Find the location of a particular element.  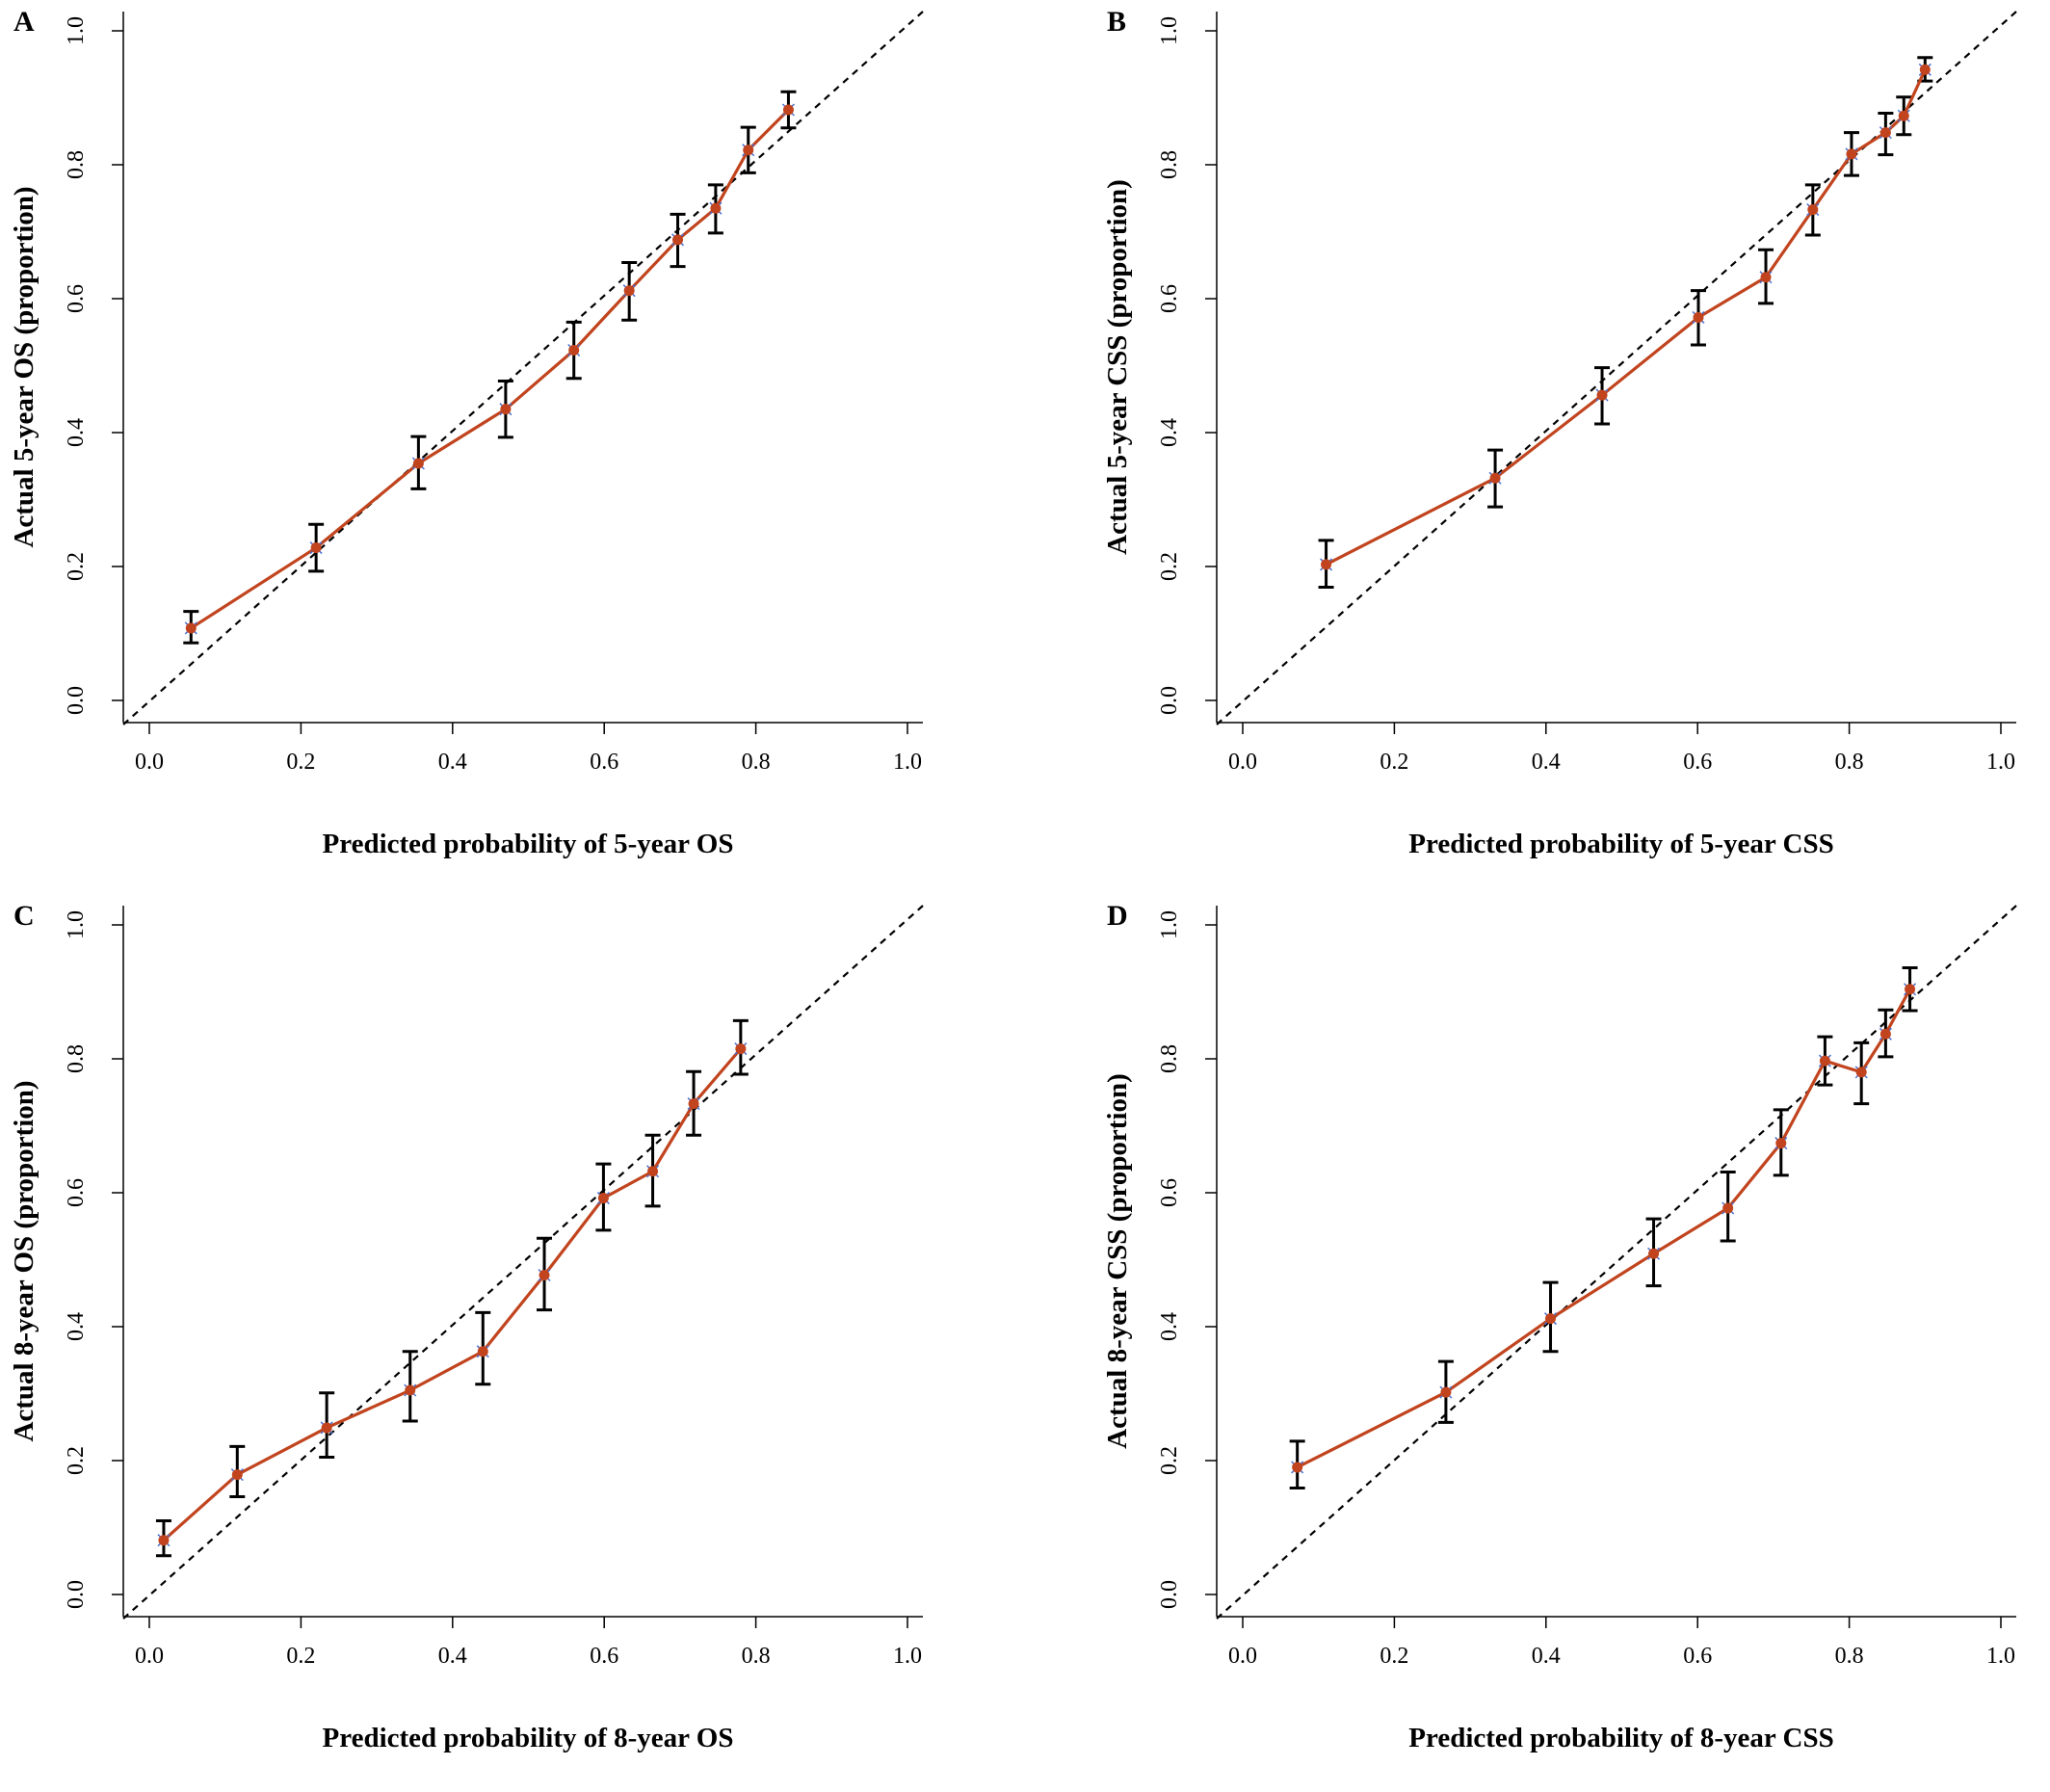

x-axis-title: Predicted probability of 8-year OS is located at coordinates (528, 1738).